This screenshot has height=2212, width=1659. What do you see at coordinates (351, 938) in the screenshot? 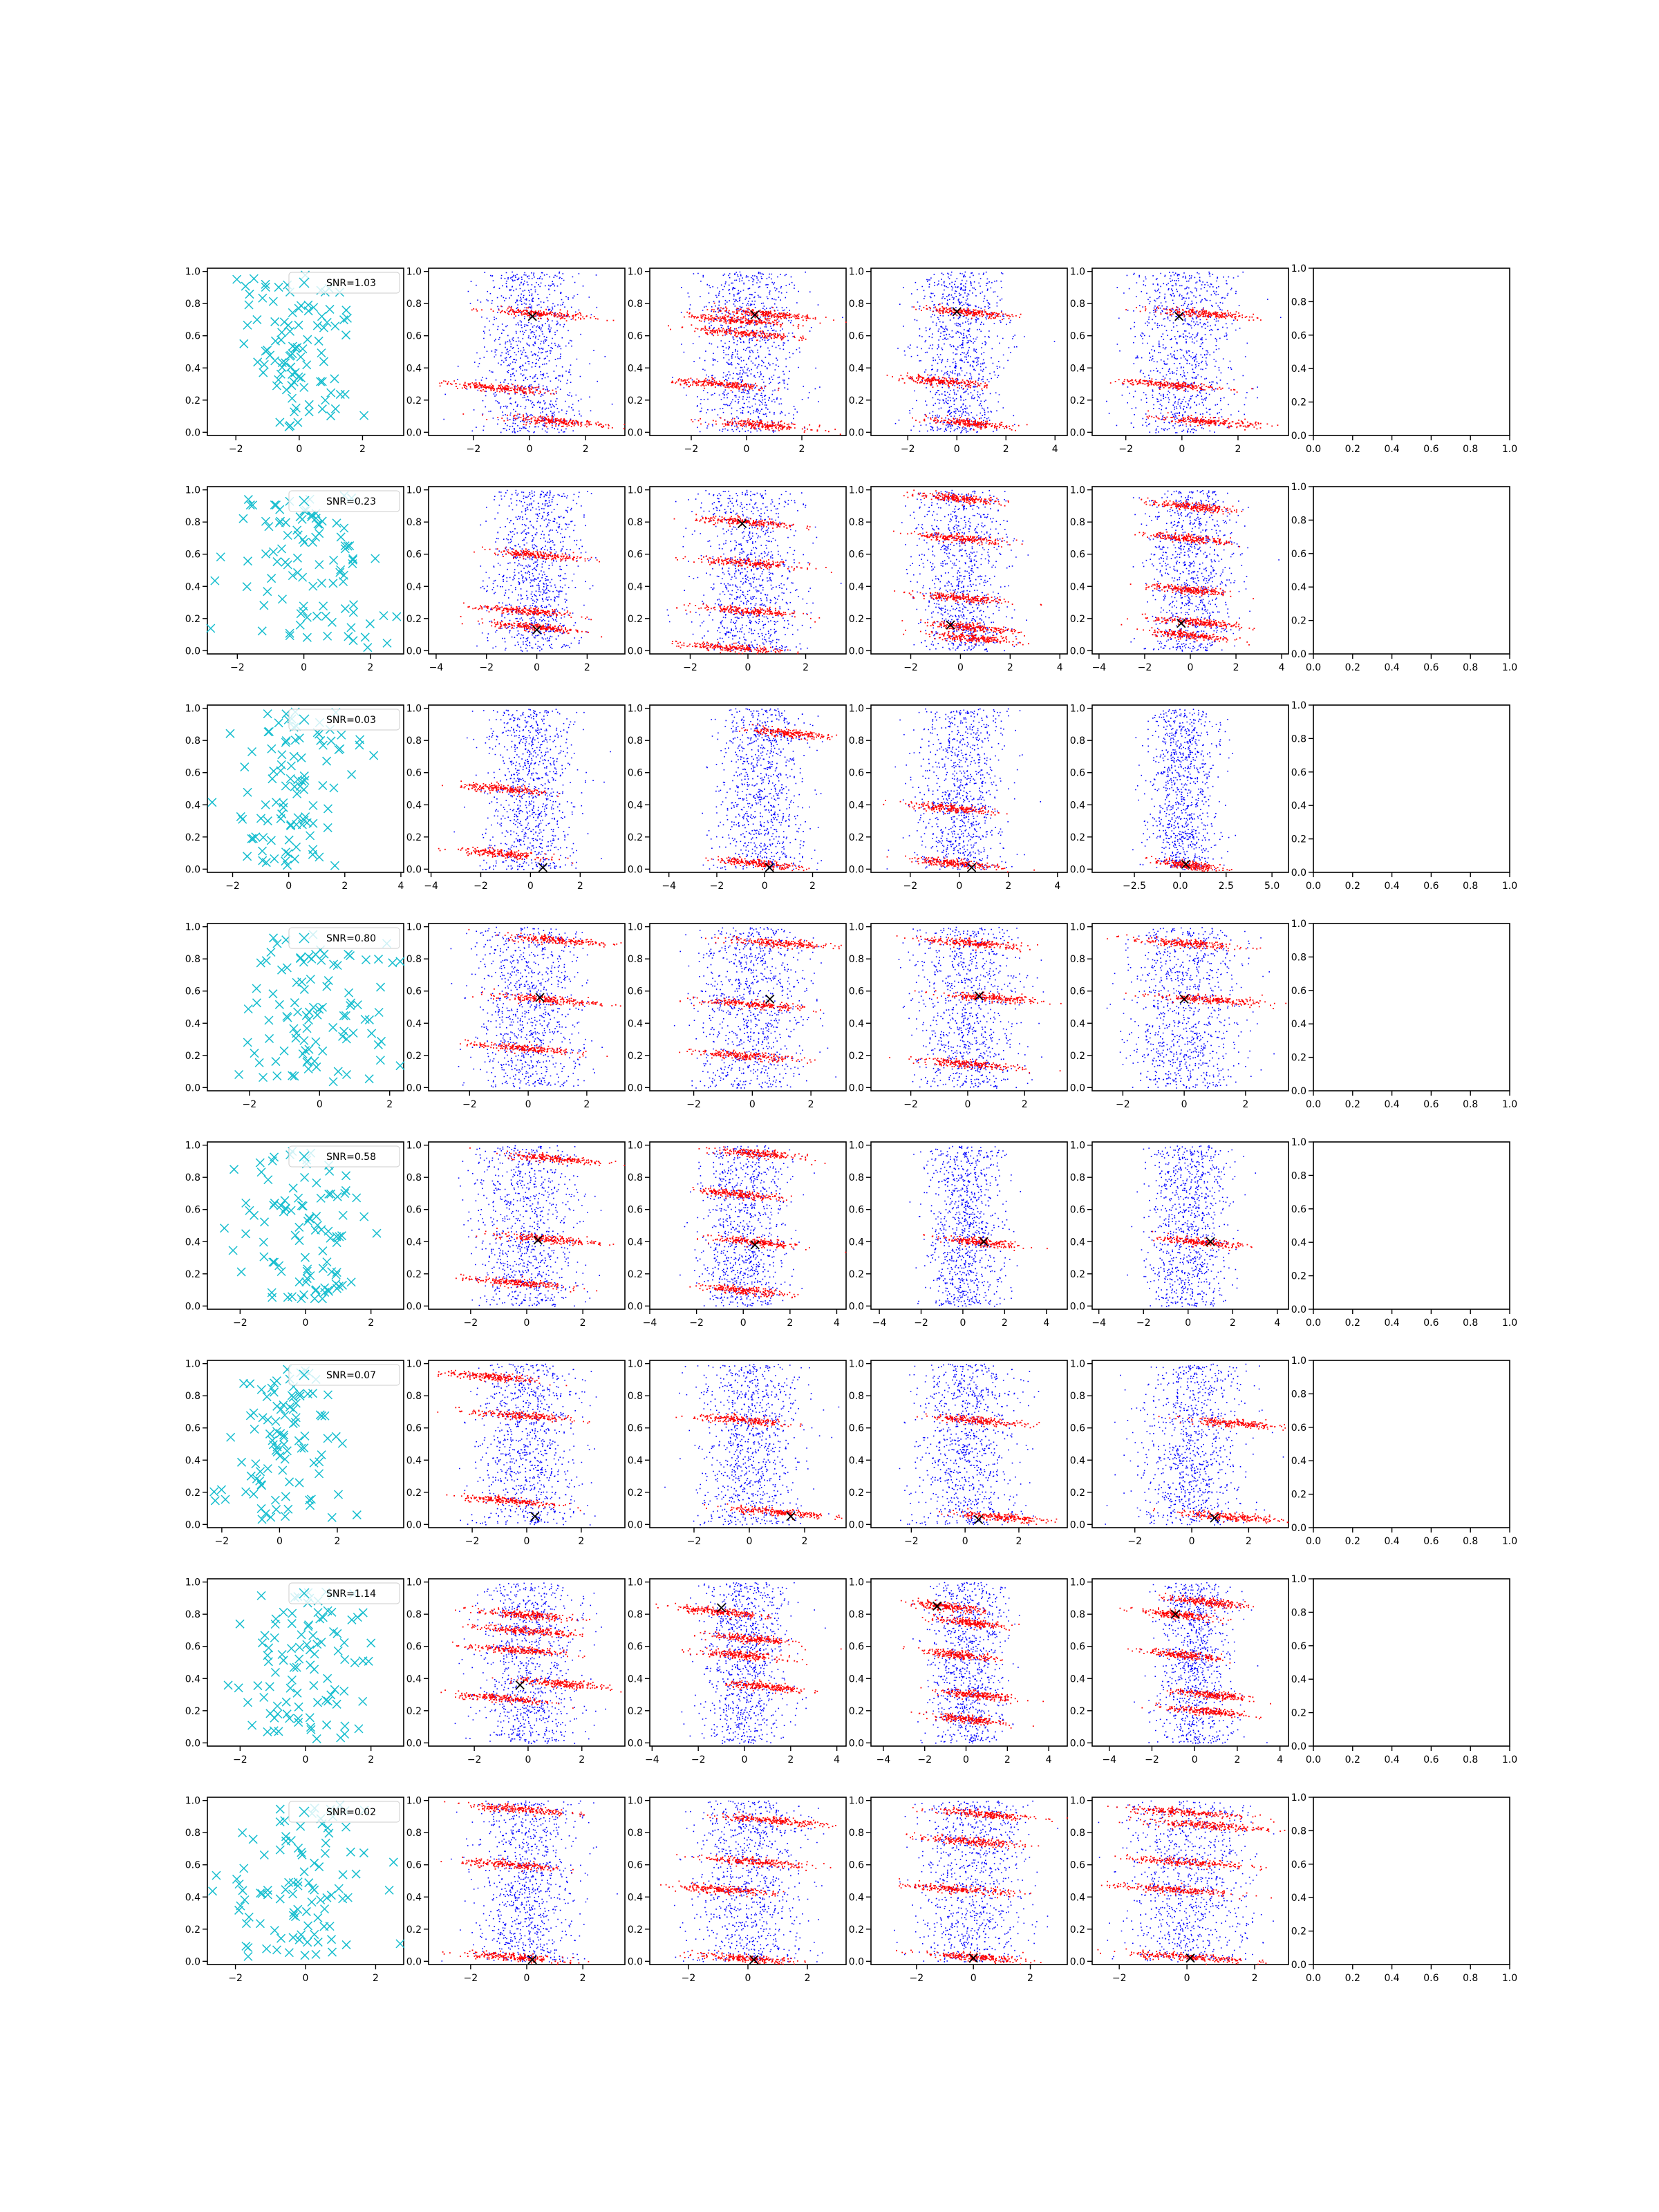
I see `legend-label: SNR=0.80` at bounding box center [351, 938].